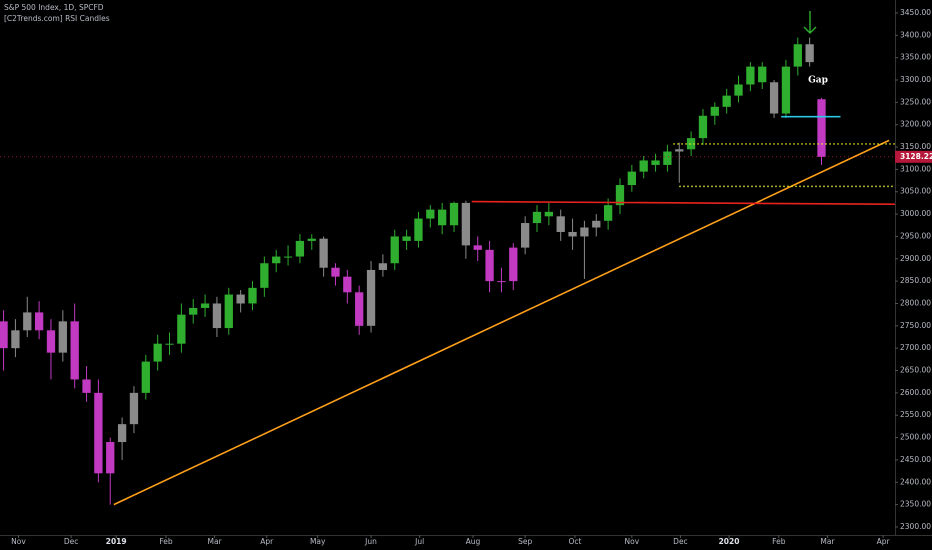 The width and height of the screenshot is (932, 550). I want to click on x-tick-label: Jun, so click(370, 541).